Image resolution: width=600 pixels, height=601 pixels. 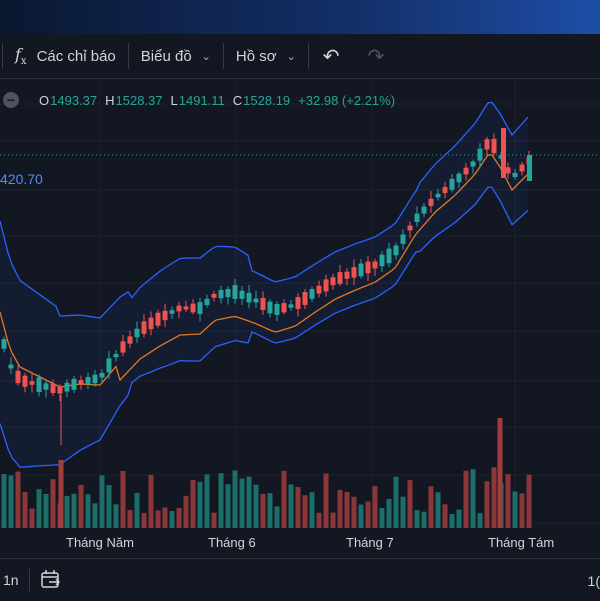 What do you see at coordinates (51, 580) in the screenshot?
I see `date-range-button` at bounding box center [51, 580].